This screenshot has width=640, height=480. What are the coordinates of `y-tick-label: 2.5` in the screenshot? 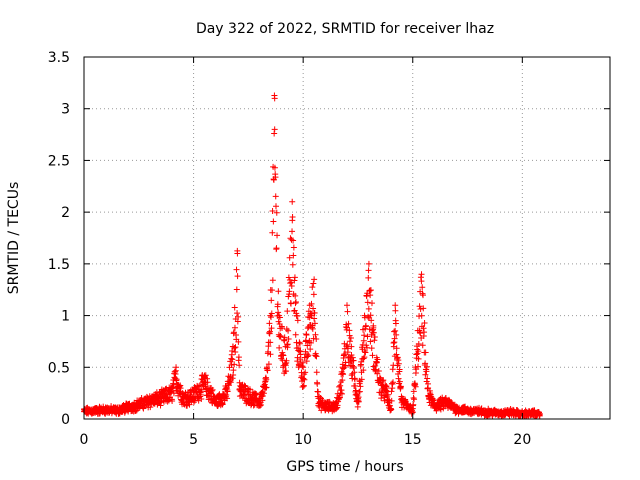 It's located at (59, 161).